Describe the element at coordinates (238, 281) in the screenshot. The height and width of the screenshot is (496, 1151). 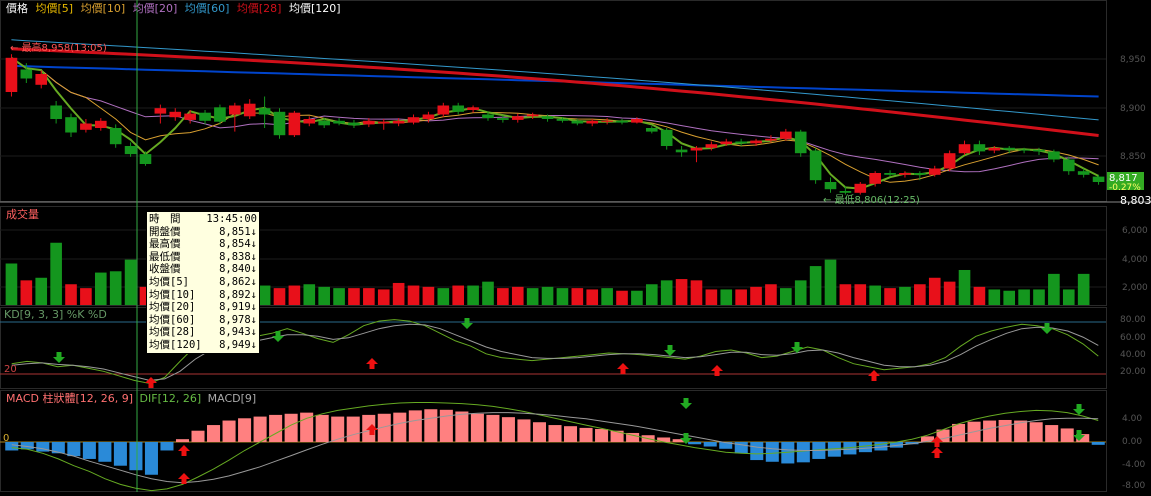
I see `tooltip-value: 8,862↓` at that location.